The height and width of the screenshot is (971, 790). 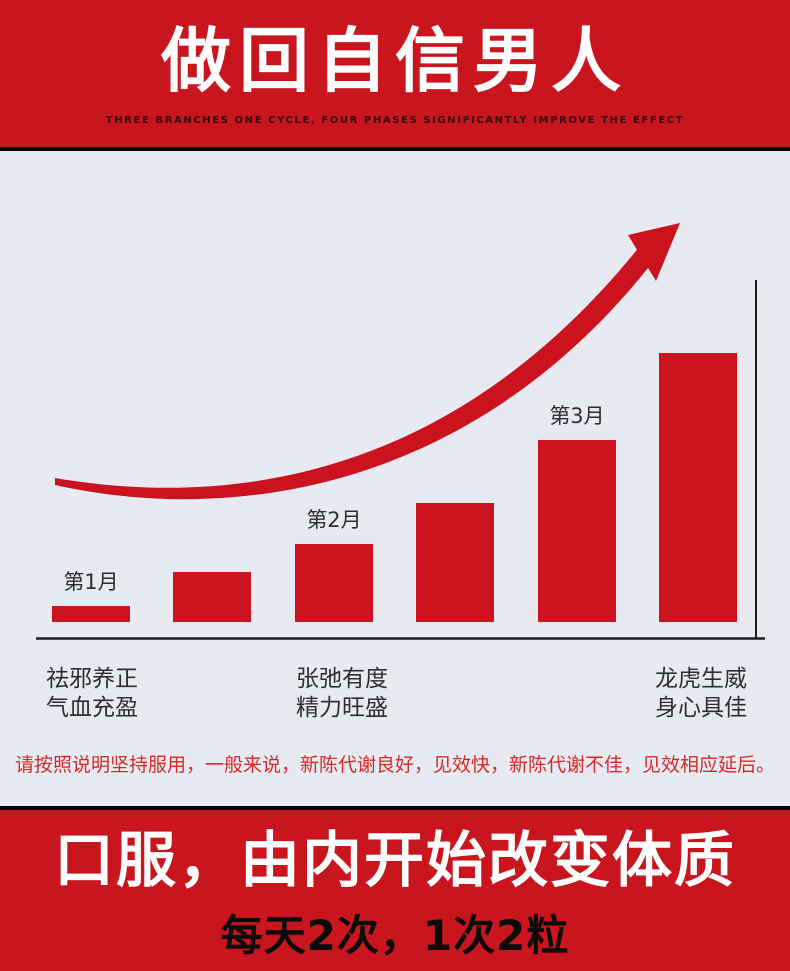 I want to click on bar-label: 第2月, so click(x=334, y=520).